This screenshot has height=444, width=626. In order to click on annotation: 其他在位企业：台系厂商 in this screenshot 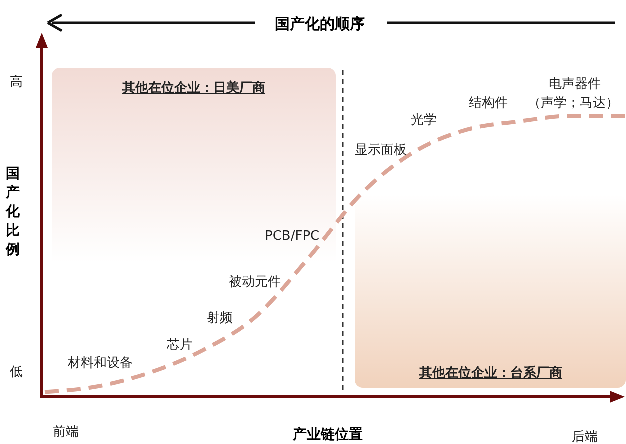, I will do `click(490, 373)`.